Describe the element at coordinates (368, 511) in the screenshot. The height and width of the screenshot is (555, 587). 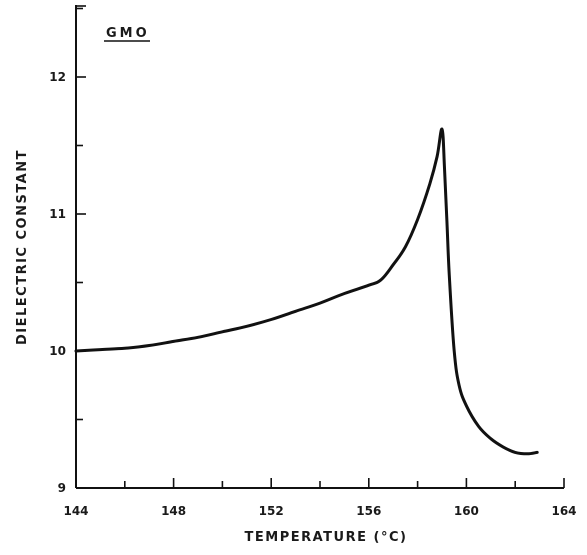
I see `x-tick-label: 156` at that location.